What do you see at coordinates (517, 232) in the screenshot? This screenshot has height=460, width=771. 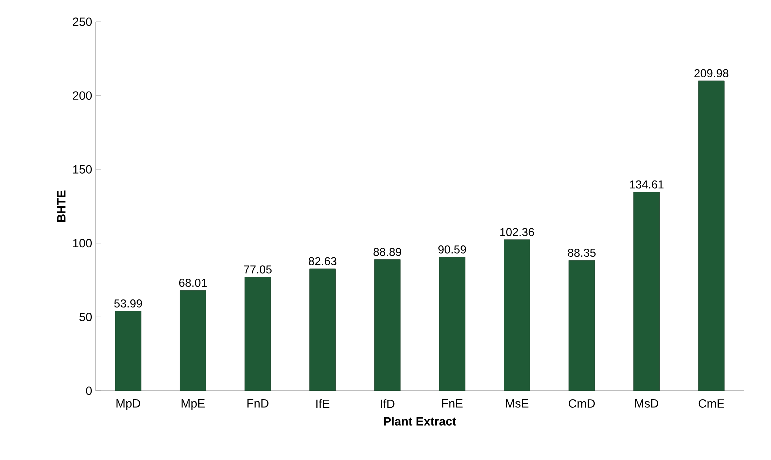 I see `data-label: 102.36` at bounding box center [517, 232].